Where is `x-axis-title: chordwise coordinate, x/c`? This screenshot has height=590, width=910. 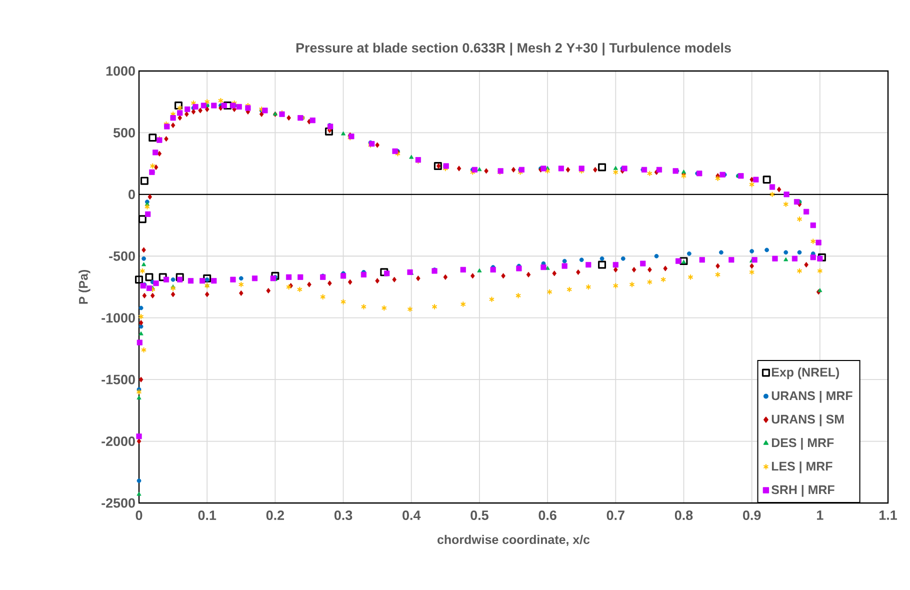
x-axis-title: chordwise coordinate, x/c is located at coordinates (514, 540).